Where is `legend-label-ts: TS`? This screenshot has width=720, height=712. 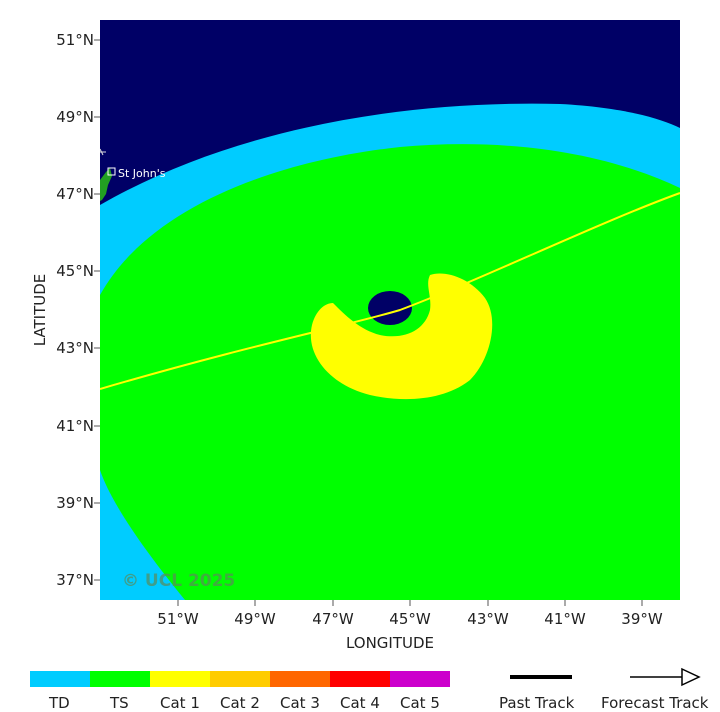 legend-label-ts: TS is located at coordinates (119, 703).